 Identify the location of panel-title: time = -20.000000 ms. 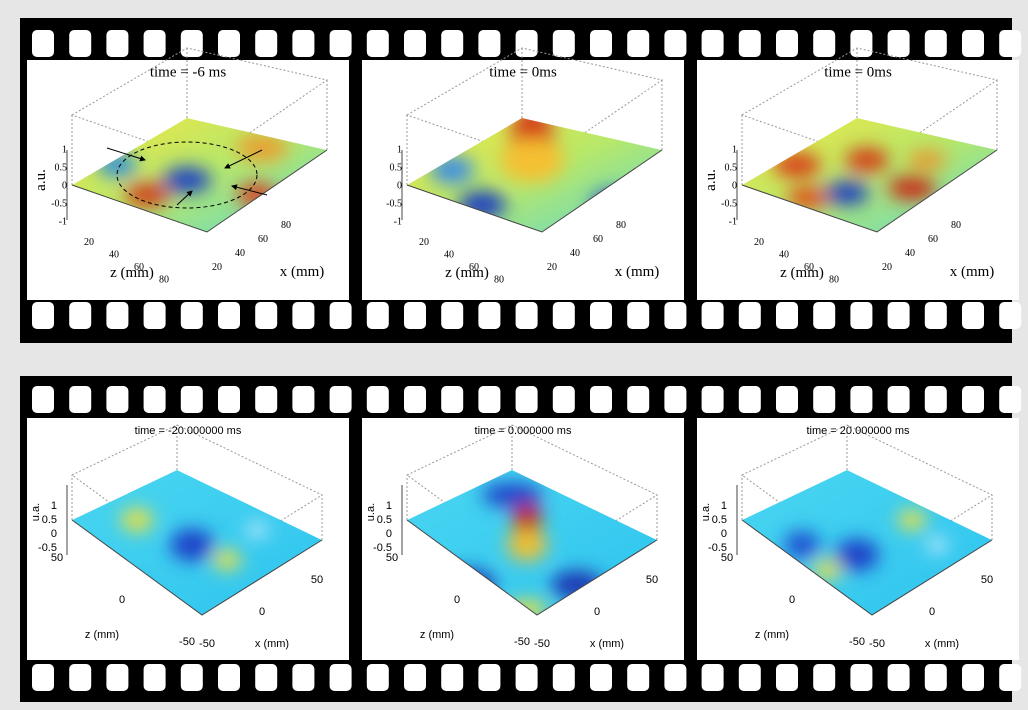
(188, 431).